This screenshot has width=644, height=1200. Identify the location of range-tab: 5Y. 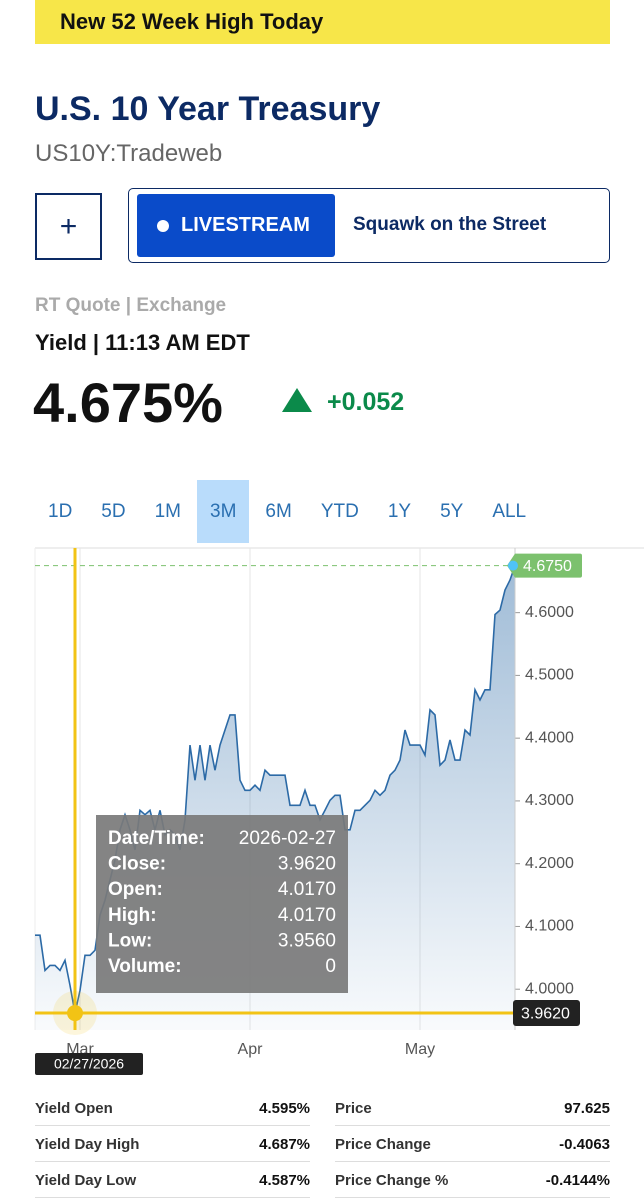
(452, 511).